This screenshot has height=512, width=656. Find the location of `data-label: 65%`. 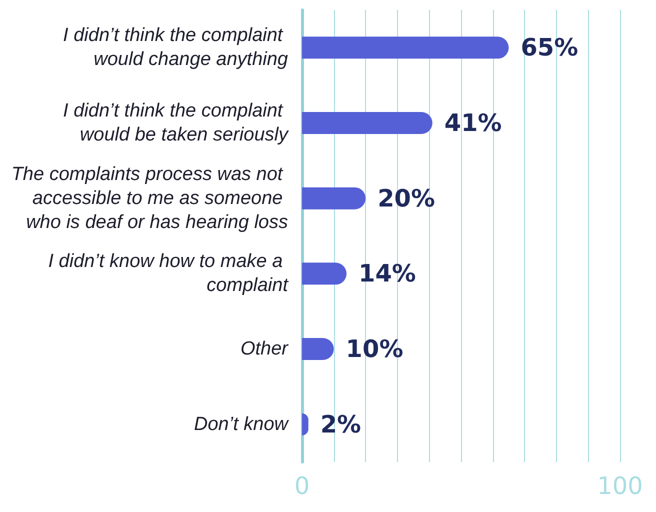

data-label: 65% is located at coordinates (549, 48).